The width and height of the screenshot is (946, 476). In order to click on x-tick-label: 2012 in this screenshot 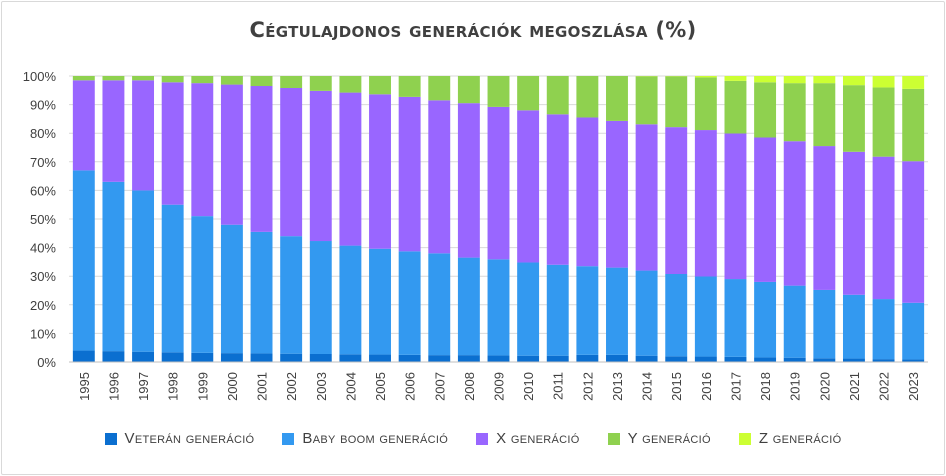, I will do `click(587, 386)`.